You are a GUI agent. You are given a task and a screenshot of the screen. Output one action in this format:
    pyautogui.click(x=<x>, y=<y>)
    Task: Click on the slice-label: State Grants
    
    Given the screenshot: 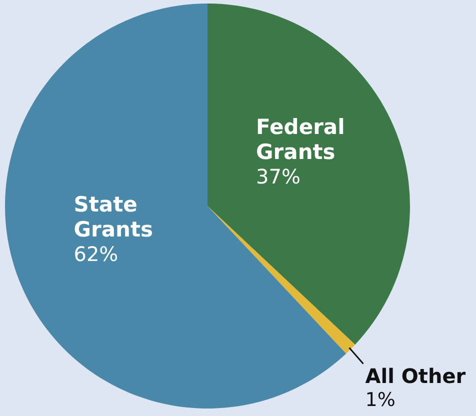 What is the action you would take?
    pyautogui.click(x=113, y=217)
    